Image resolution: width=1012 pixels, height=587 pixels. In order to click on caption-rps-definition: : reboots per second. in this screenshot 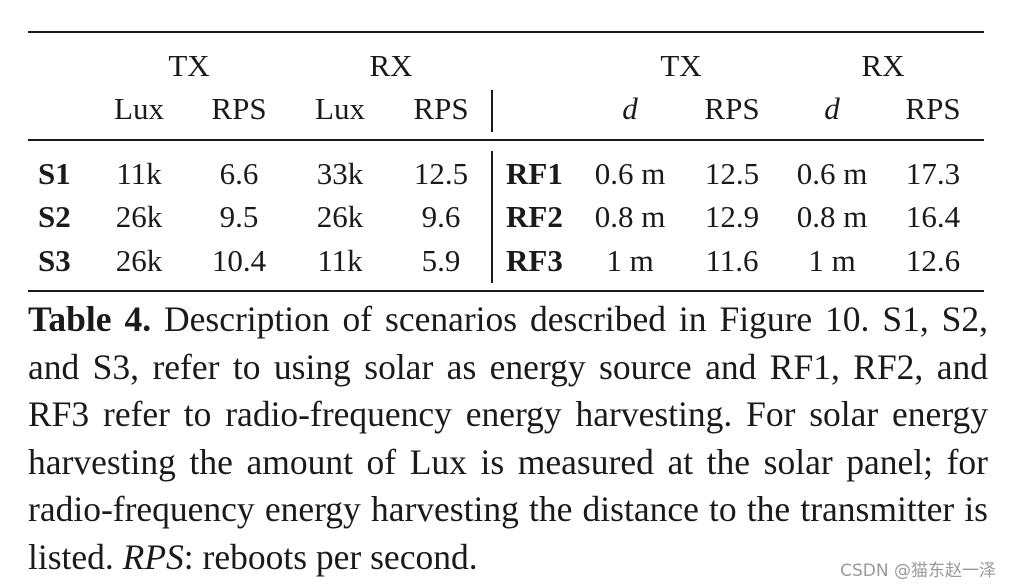, I will do `click(330, 556)`.